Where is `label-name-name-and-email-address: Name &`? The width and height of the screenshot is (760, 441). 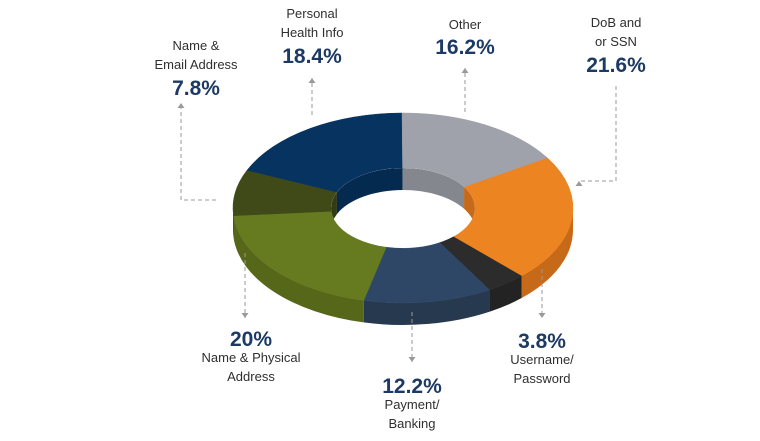
label-name-name-and-email-address: Name & is located at coordinates (196, 45).